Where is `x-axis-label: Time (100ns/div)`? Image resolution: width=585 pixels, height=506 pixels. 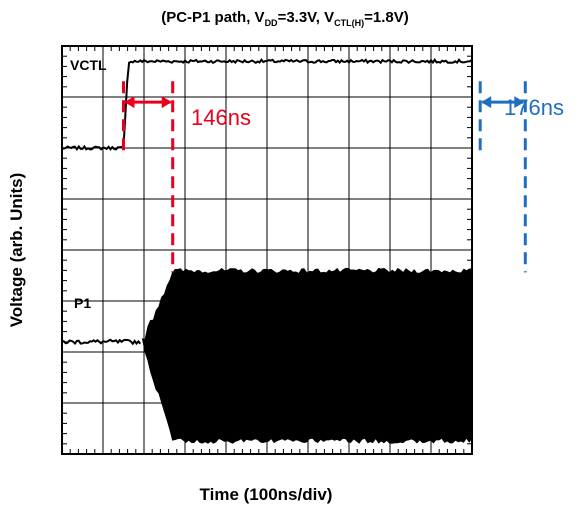 x-axis-label: Time (100ns/div) is located at coordinates (266, 494).